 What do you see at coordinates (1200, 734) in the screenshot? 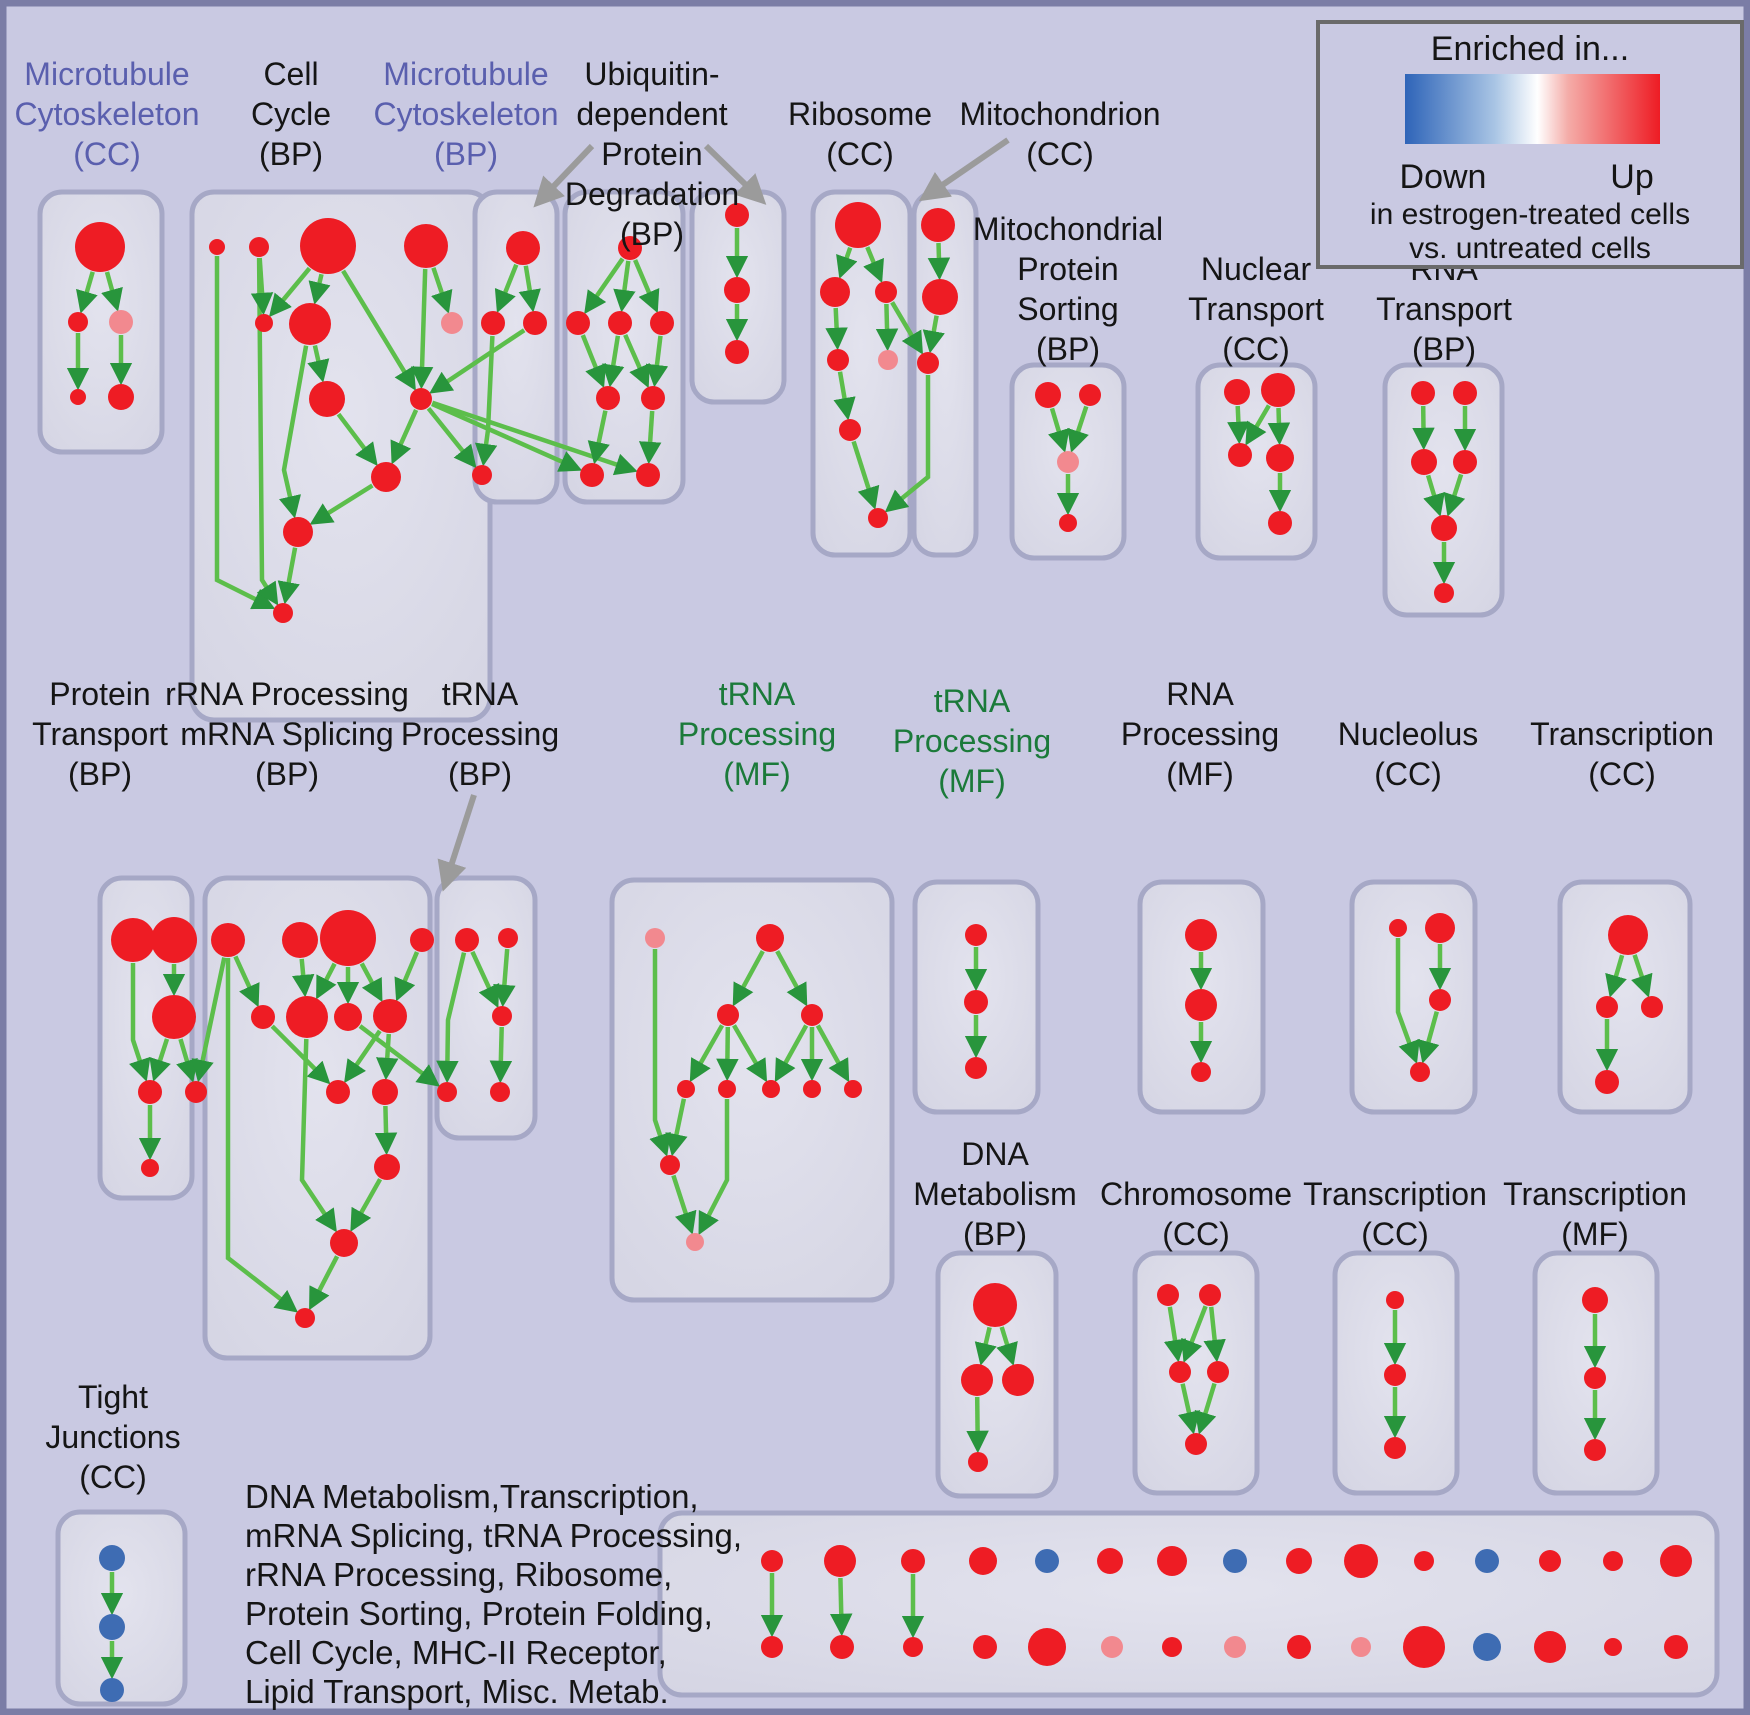
I see `cluster-label: RNA Processing (MF)` at bounding box center [1200, 734].